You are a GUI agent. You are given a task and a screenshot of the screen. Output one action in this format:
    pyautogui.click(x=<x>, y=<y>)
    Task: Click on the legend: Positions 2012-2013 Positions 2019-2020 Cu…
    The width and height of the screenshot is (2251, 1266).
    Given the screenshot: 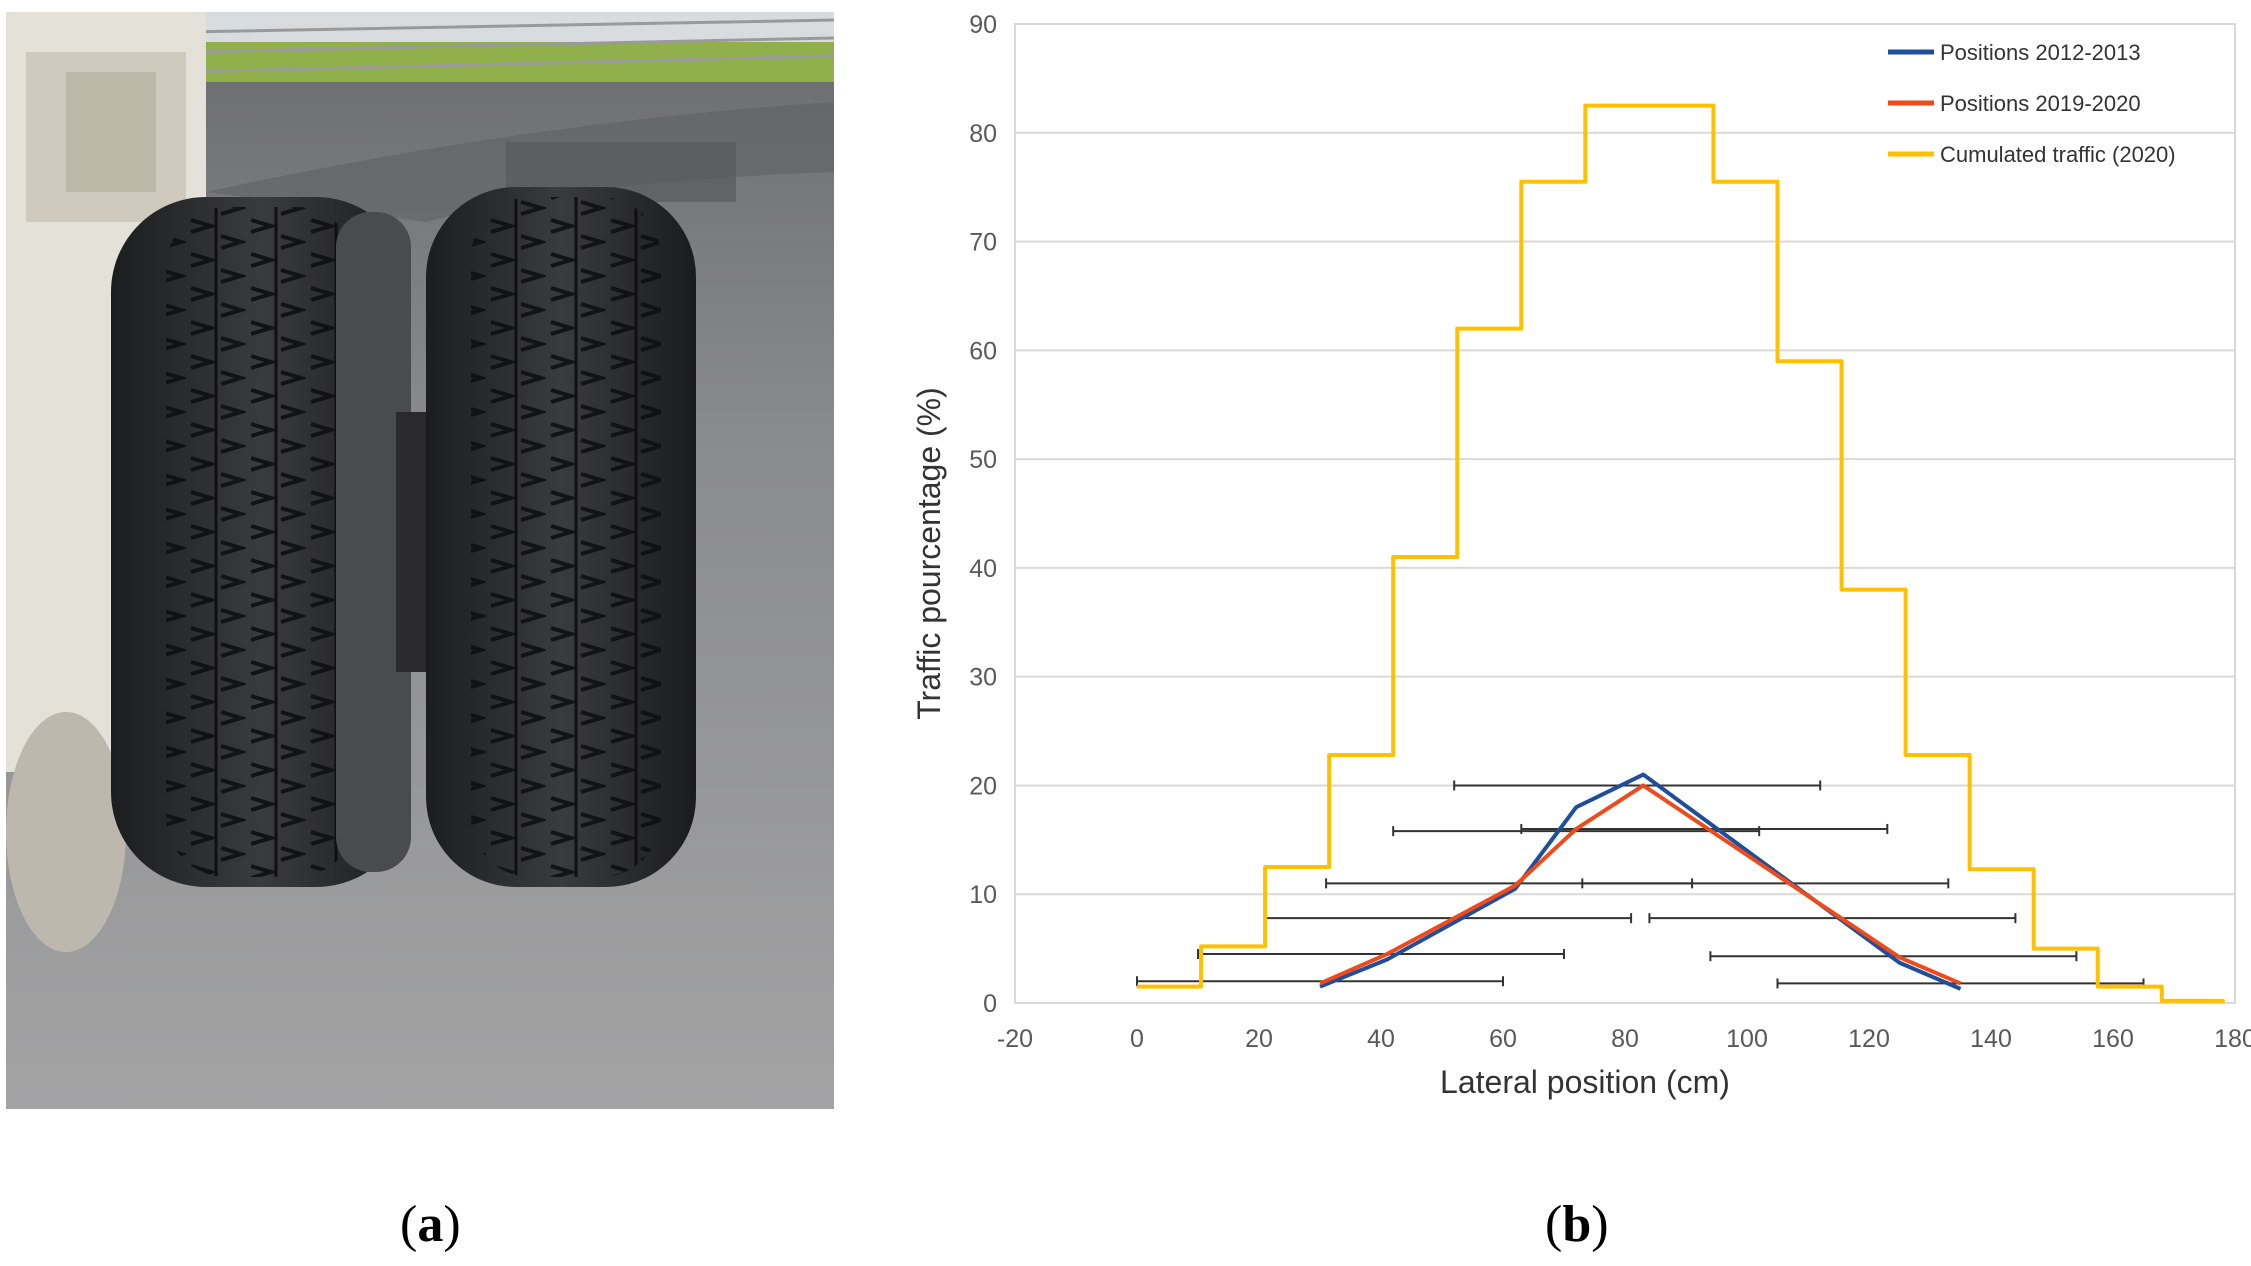 What is the action you would take?
    pyautogui.click(x=2032, y=103)
    